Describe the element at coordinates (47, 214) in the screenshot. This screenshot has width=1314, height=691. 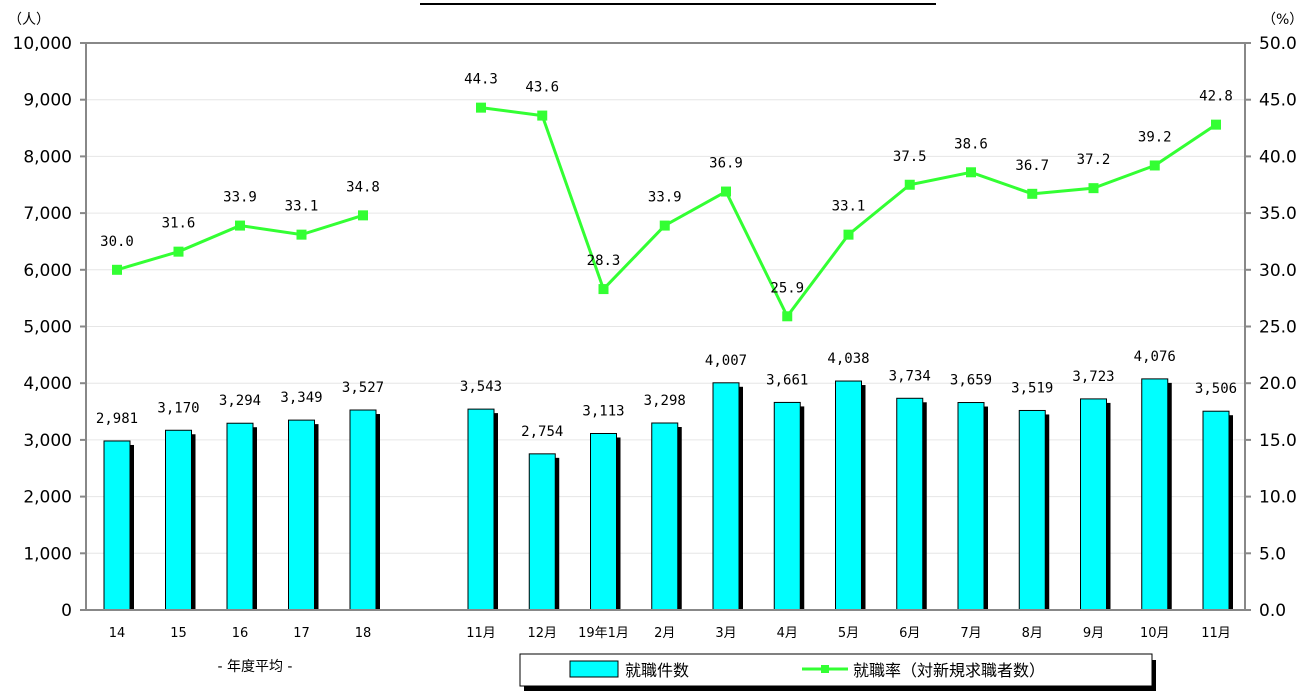
I see `left-tick-label: 7,000` at that location.